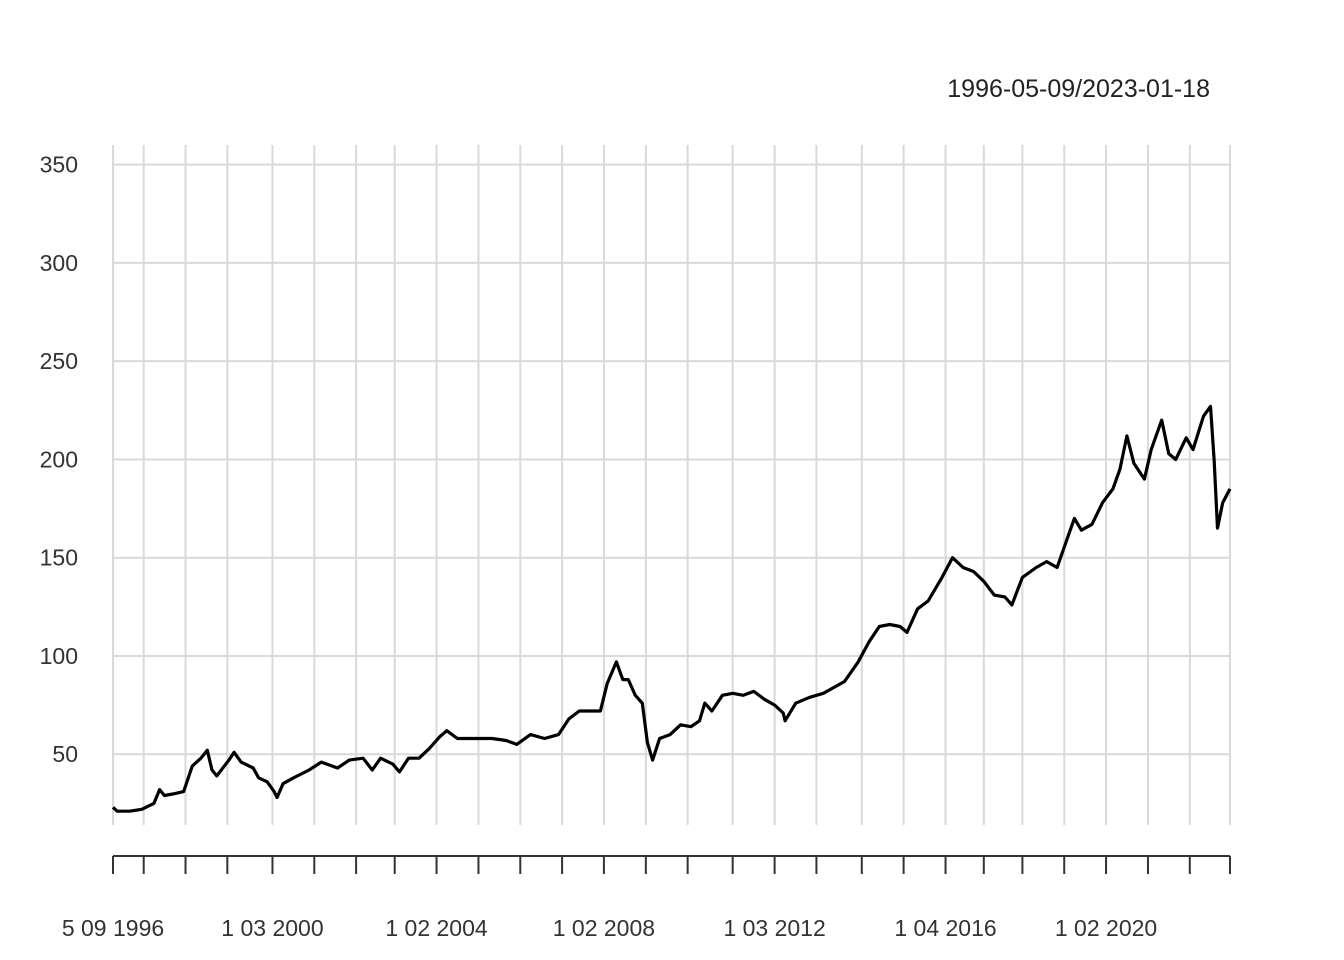 This screenshot has width=1344, height=960. What do you see at coordinates (436, 928) in the screenshot?
I see `x-tick-label: 1 02 2004` at bounding box center [436, 928].